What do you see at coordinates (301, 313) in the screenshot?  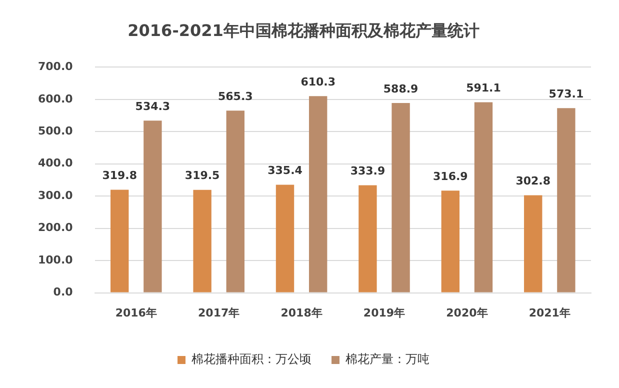 I see `x-tick-label: 2018年` at bounding box center [301, 313].